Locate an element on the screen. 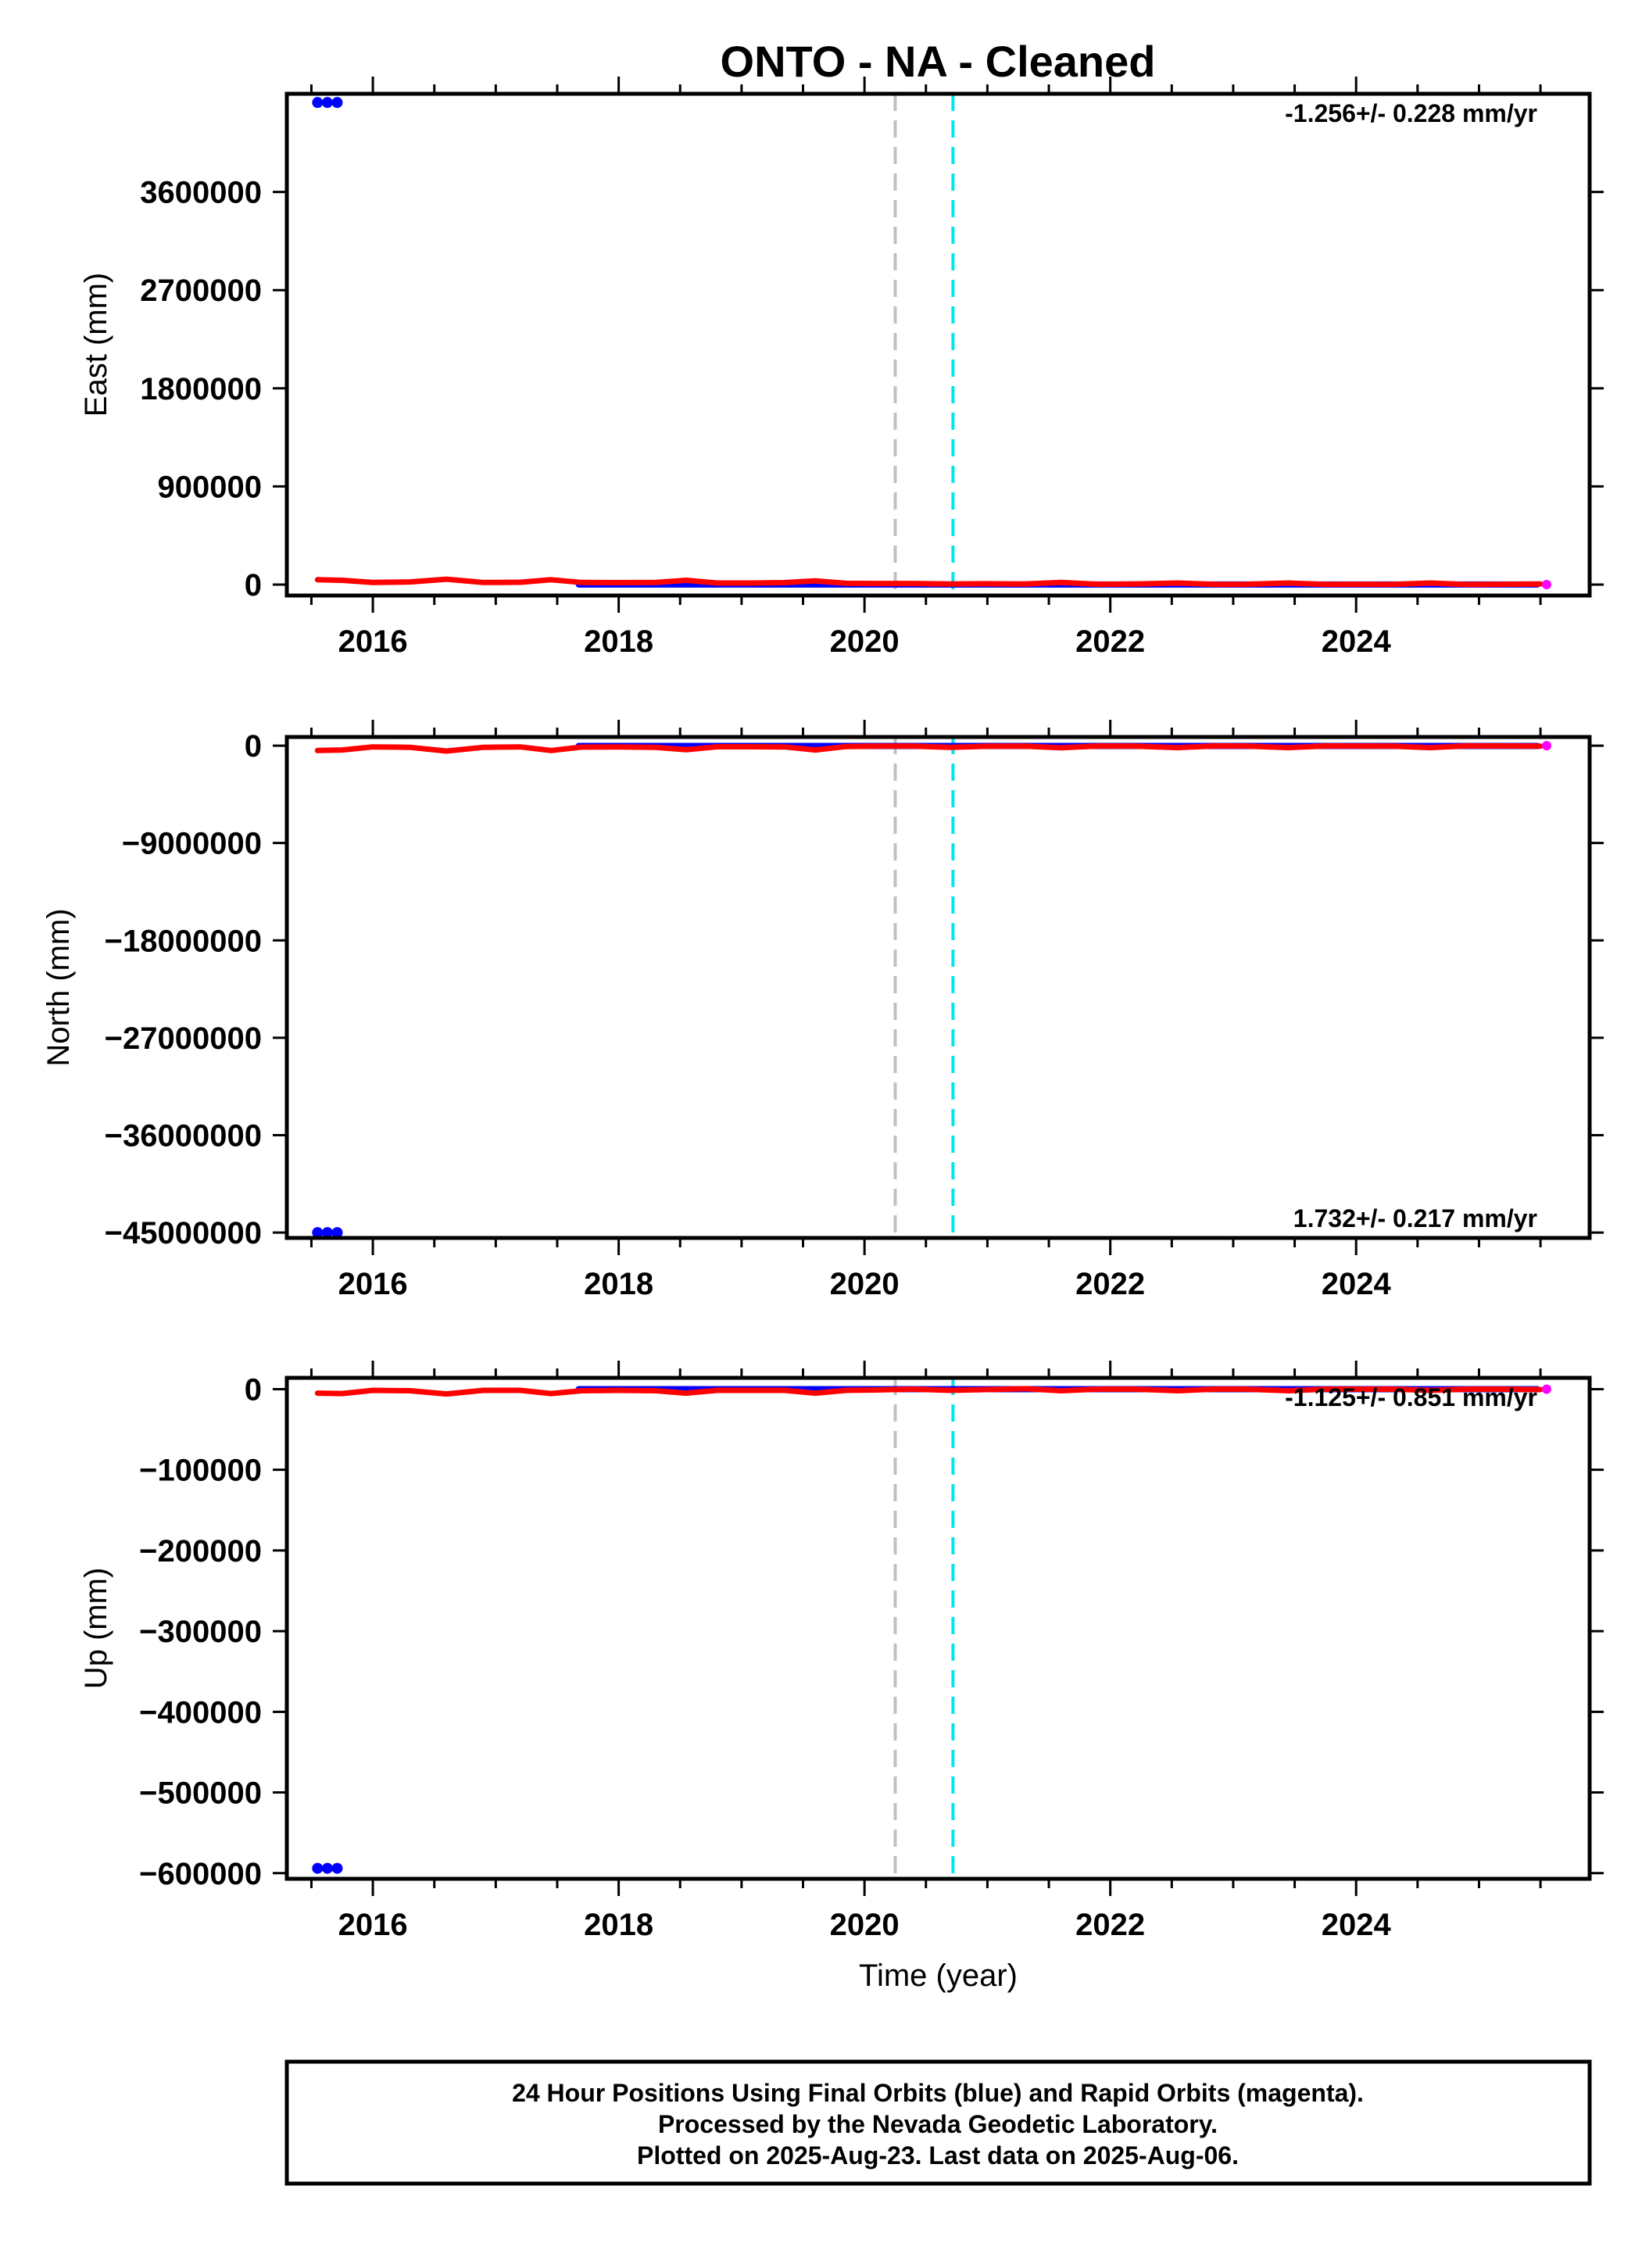  y-tick-label: 1800000 is located at coordinates (201, 389).